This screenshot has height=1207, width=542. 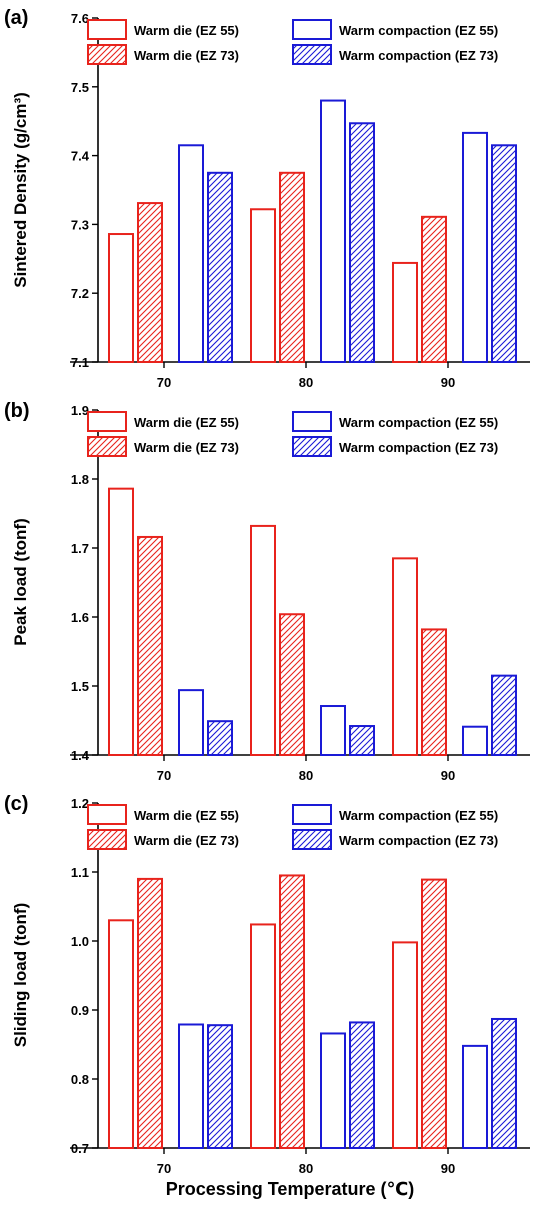 I want to click on y-tick-label: 7.3, so click(x=80, y=224).